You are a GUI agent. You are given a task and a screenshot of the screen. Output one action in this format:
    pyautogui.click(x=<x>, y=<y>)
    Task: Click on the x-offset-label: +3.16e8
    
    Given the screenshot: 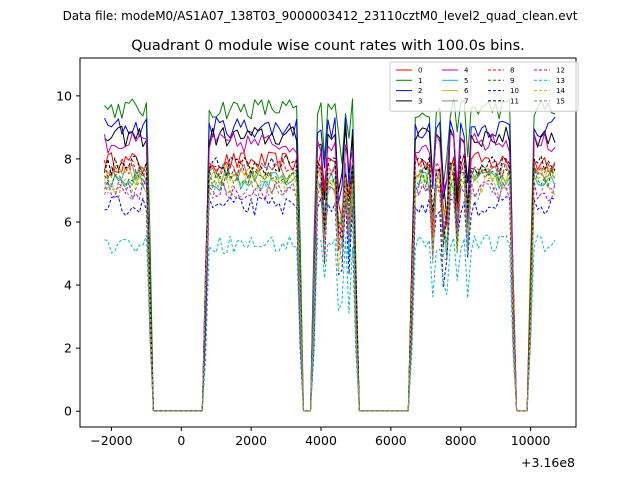 What is the action you would take?
    pyautogui.click(x=548, y=462)
    